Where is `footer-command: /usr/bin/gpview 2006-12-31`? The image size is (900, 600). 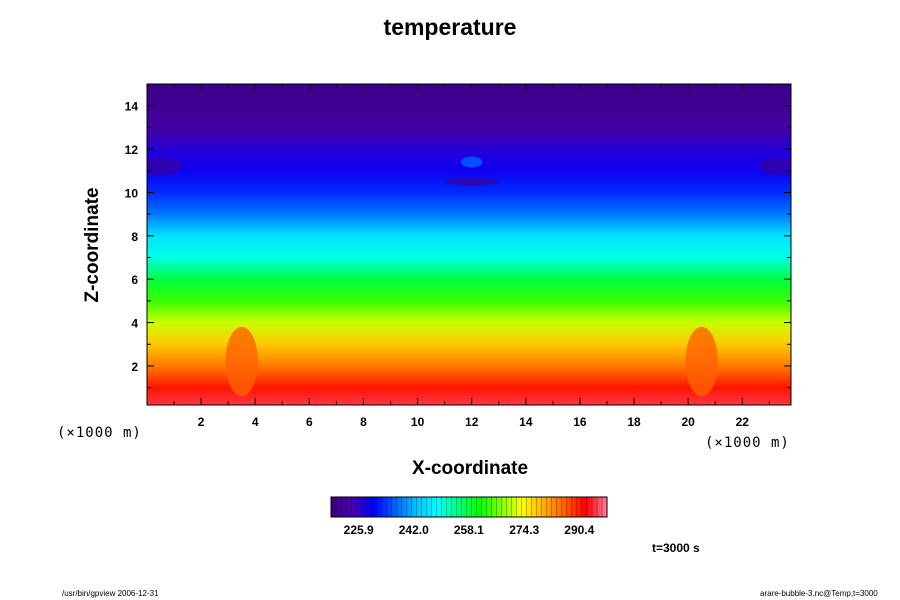
footer-command: /usr/bin/gpview 2006-12-31 is located at coordinates (110, 593).